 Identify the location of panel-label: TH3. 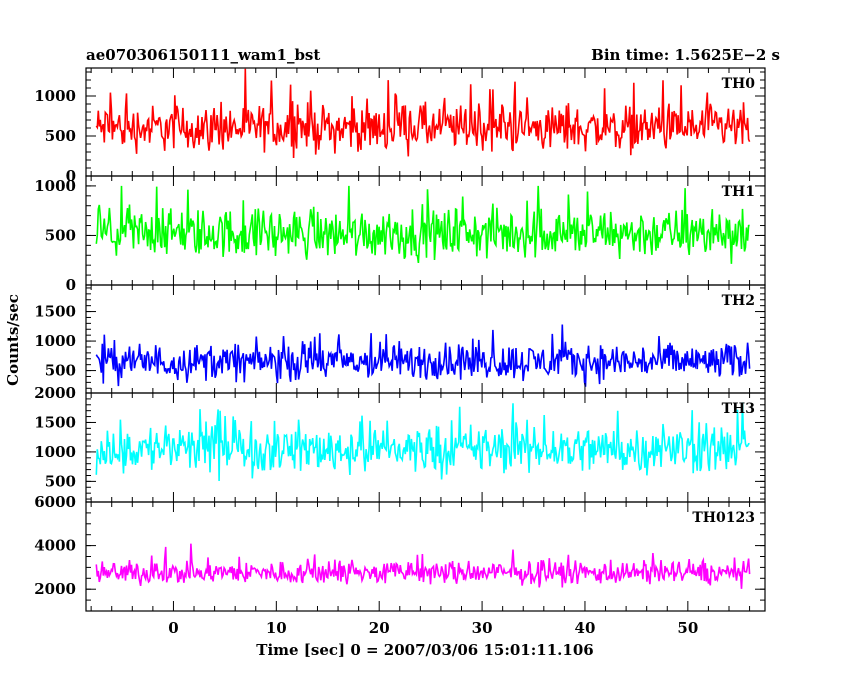
(738, 409).